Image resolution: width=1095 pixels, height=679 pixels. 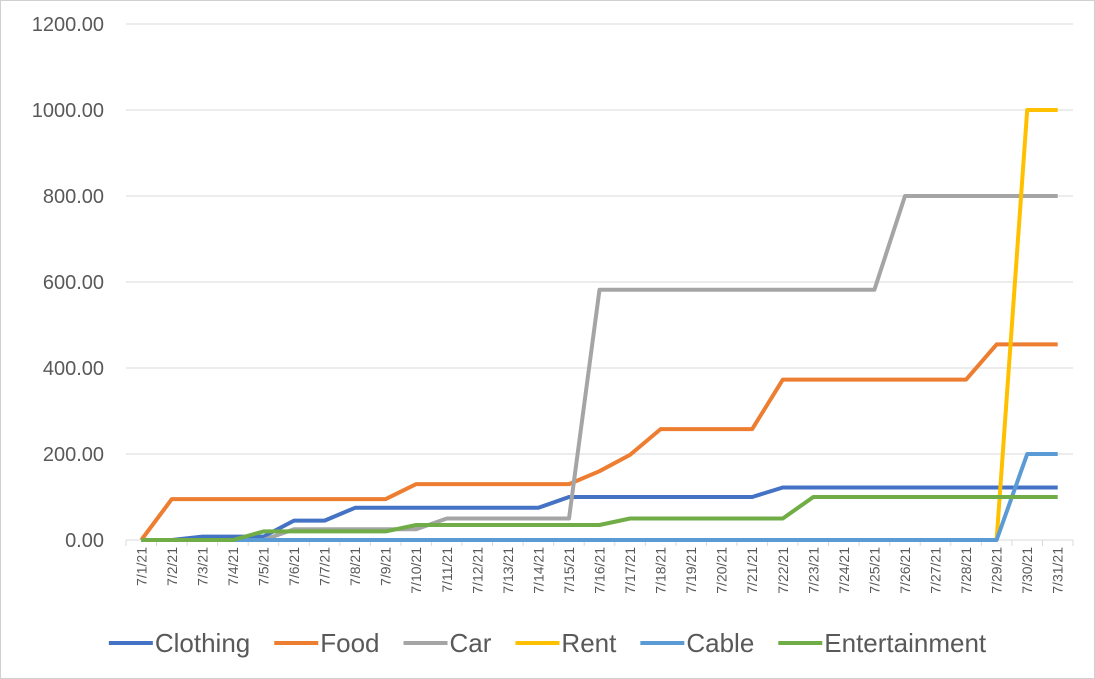 What do you see at coordinates (874, 570) in the screenshot?
I see `x-tick-label: 7/25/21` at bounding box center [874, 570].